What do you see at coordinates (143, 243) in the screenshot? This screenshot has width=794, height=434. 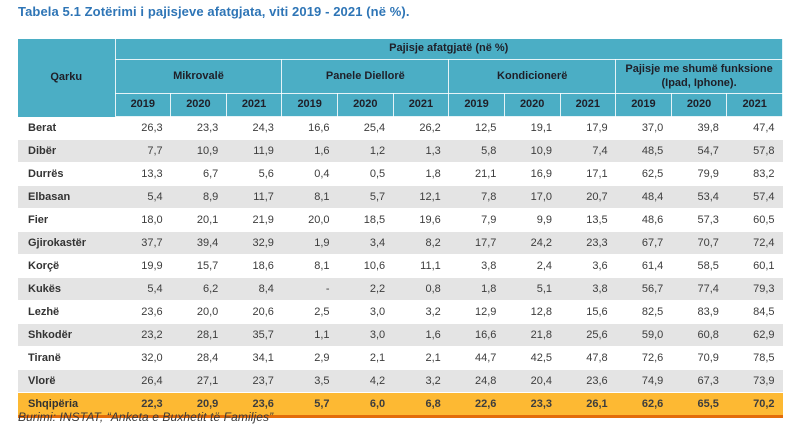 I see `value-cell: 37,7` at bounding box center [143, 243].